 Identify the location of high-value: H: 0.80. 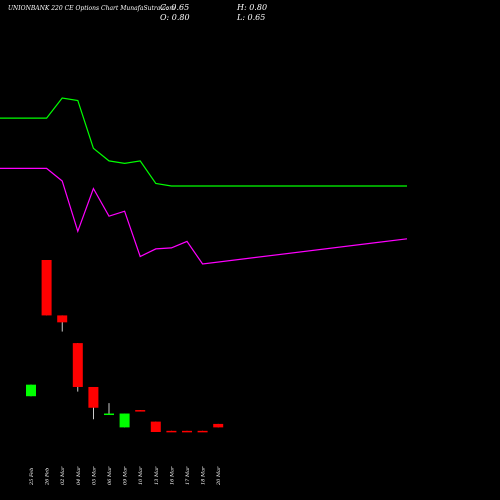
(252, 7).